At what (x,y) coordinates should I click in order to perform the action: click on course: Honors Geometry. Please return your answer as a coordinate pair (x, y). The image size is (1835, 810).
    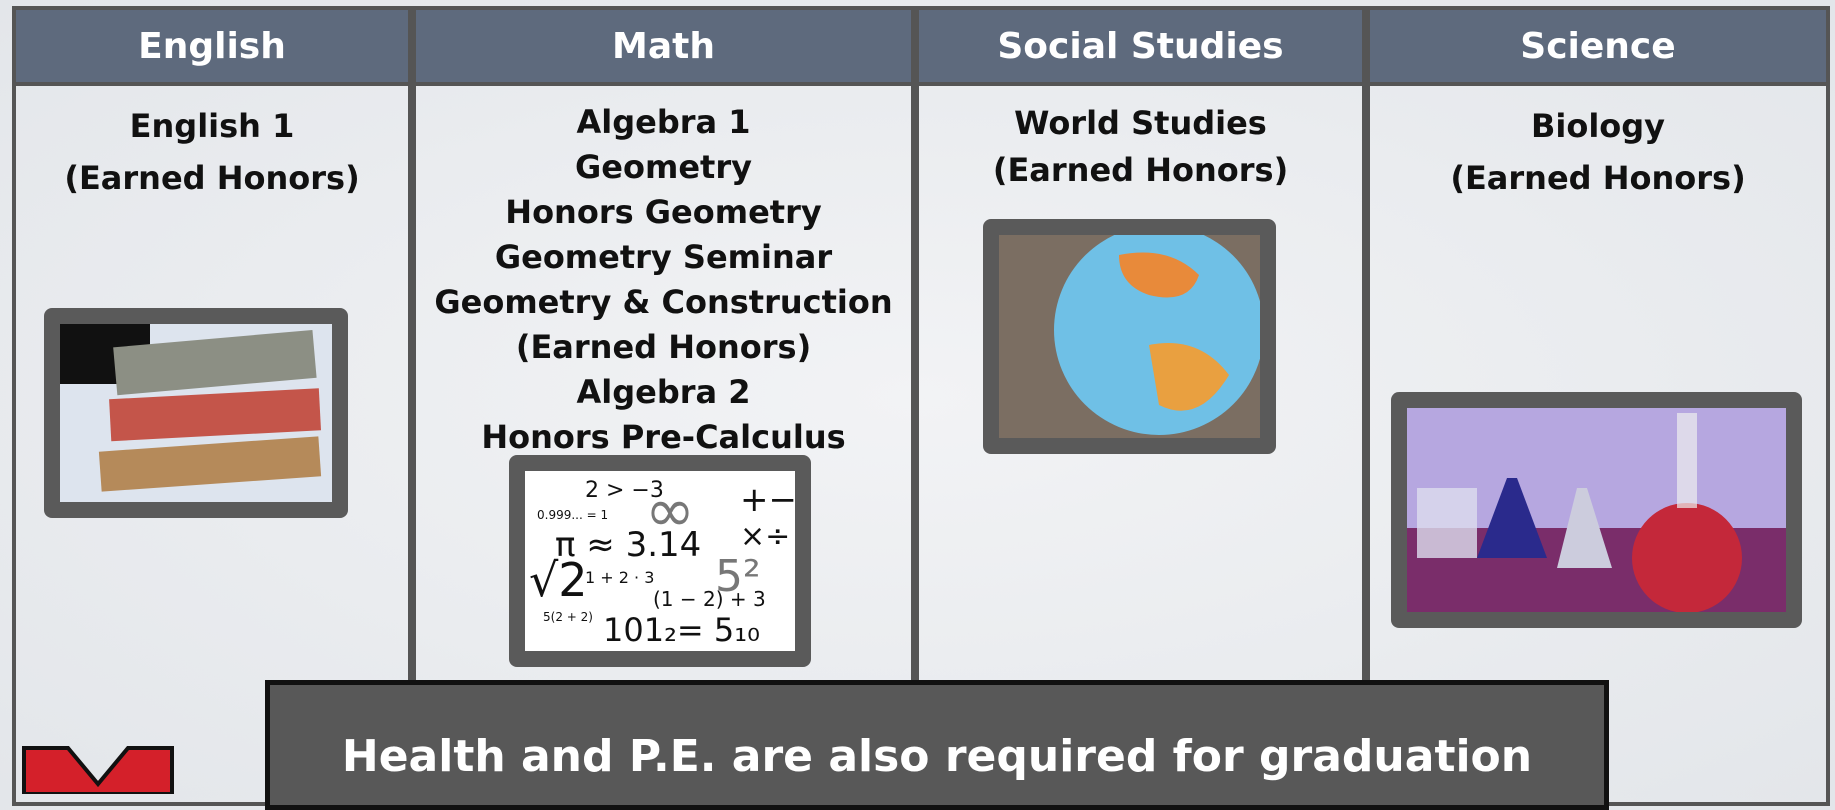
    Looking at the image, I should click on (663, 212).